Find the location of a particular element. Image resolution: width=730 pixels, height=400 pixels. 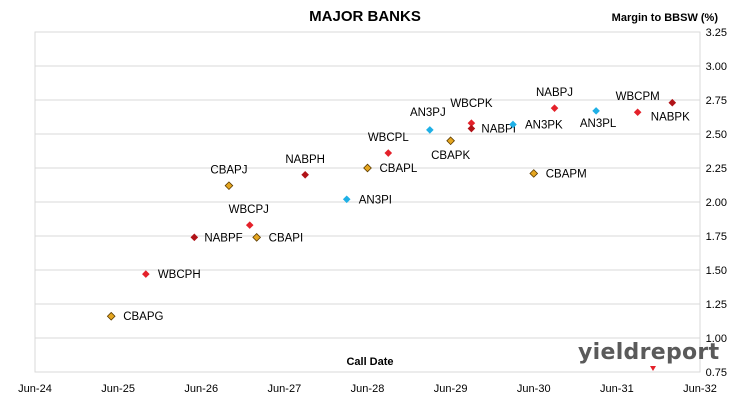

x-tick-label: Jun-29 is located at coordinates (451, 389).